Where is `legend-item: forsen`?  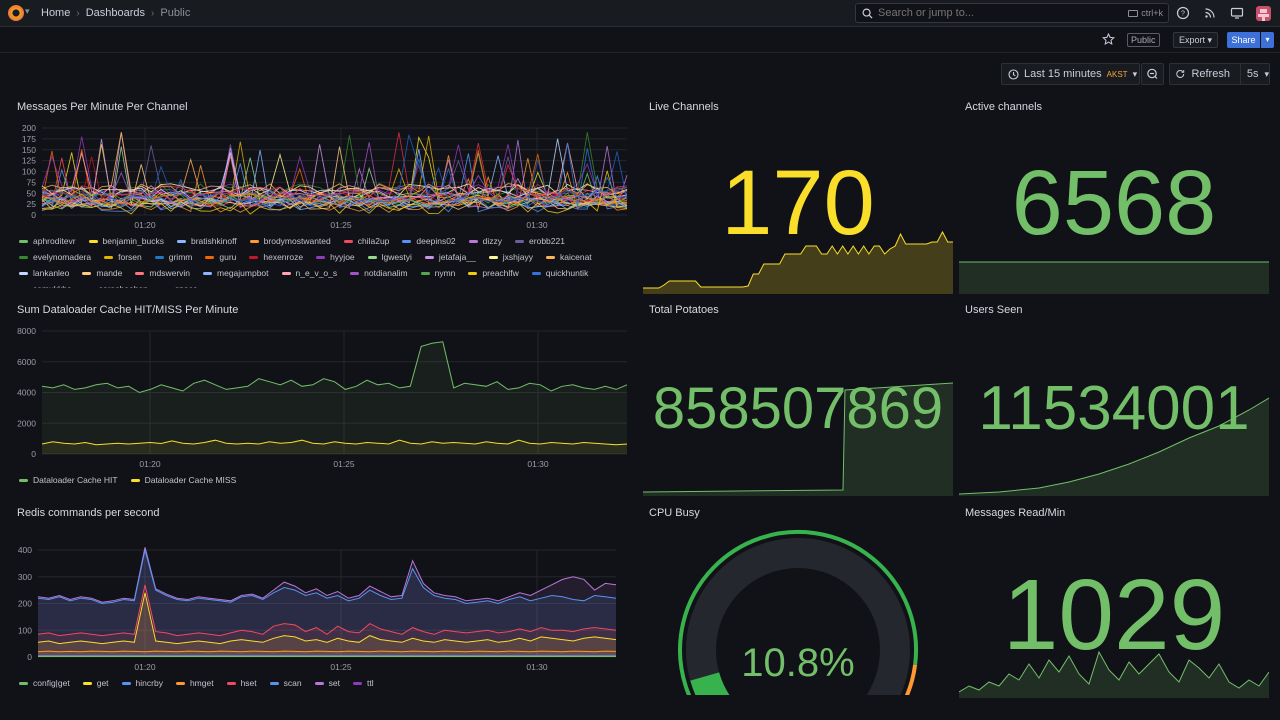
legend-item: forsen is located at coordinates (123, 257).